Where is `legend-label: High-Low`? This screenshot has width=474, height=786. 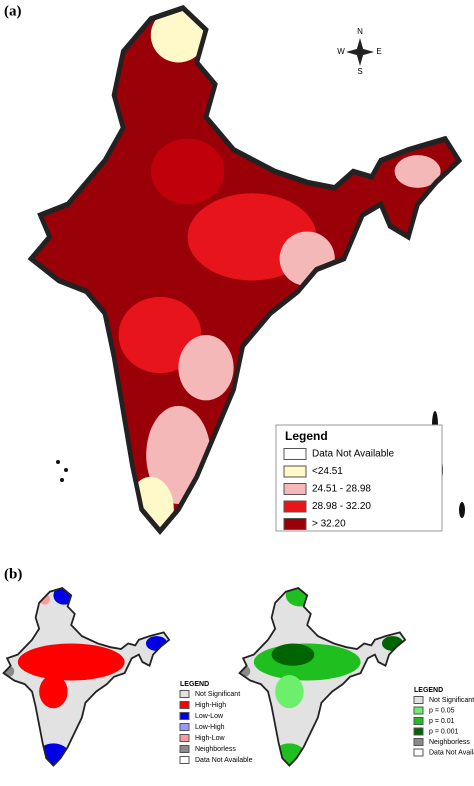 legend-label: High-Low is located at coordinates (210, 738).